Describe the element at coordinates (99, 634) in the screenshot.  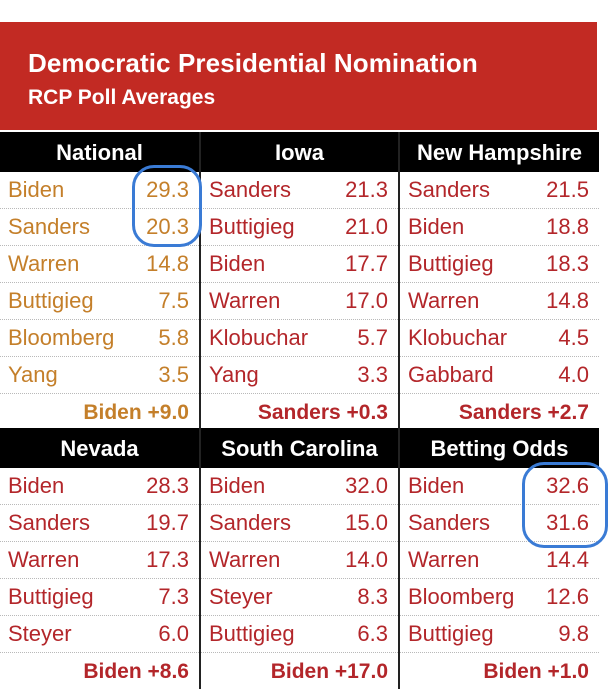
I see `table-row: Steyer 6.0` at that location.